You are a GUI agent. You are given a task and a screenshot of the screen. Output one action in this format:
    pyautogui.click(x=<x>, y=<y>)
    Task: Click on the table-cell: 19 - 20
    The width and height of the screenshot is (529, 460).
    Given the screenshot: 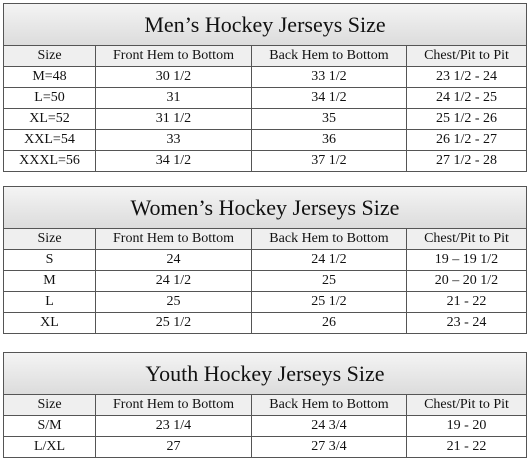 What is the action you would take?
    pyautogui.click(x=466, y=426)
    